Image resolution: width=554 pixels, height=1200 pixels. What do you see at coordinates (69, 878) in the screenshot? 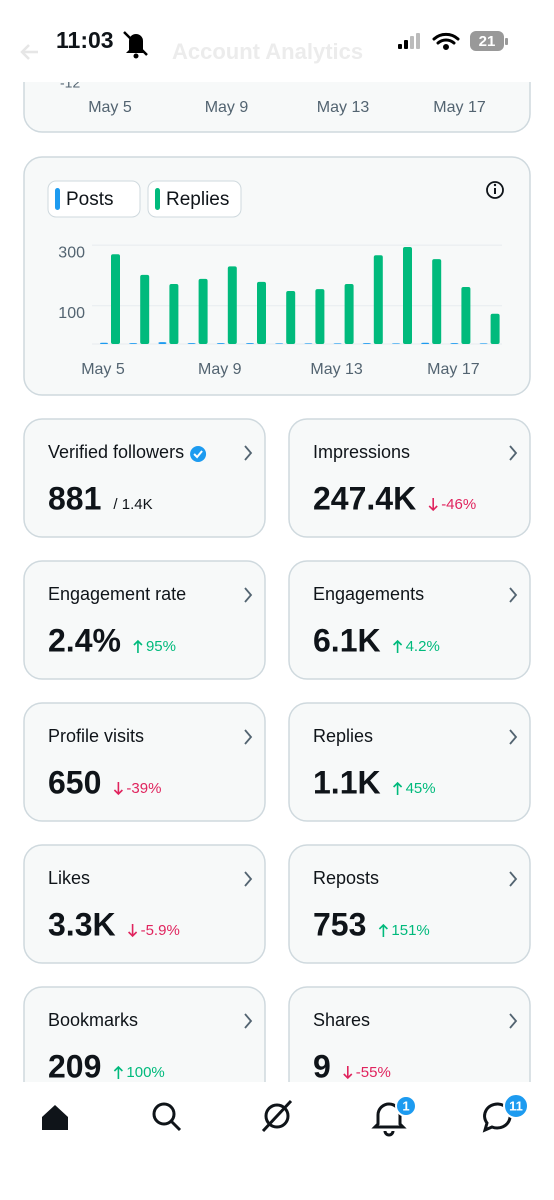
I see `stat-title: Likes` at bounding box center [69, 878].